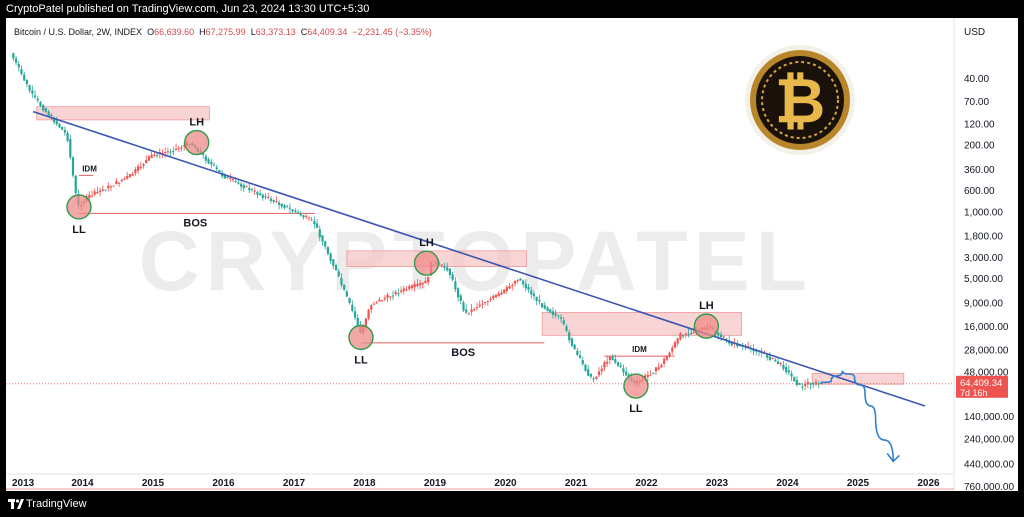 The height and width of the screenshot is (517, 1024). Describe the element at coordinates (858, 483) in the screenshot. I see `time-tick-label: 2025` at that location.